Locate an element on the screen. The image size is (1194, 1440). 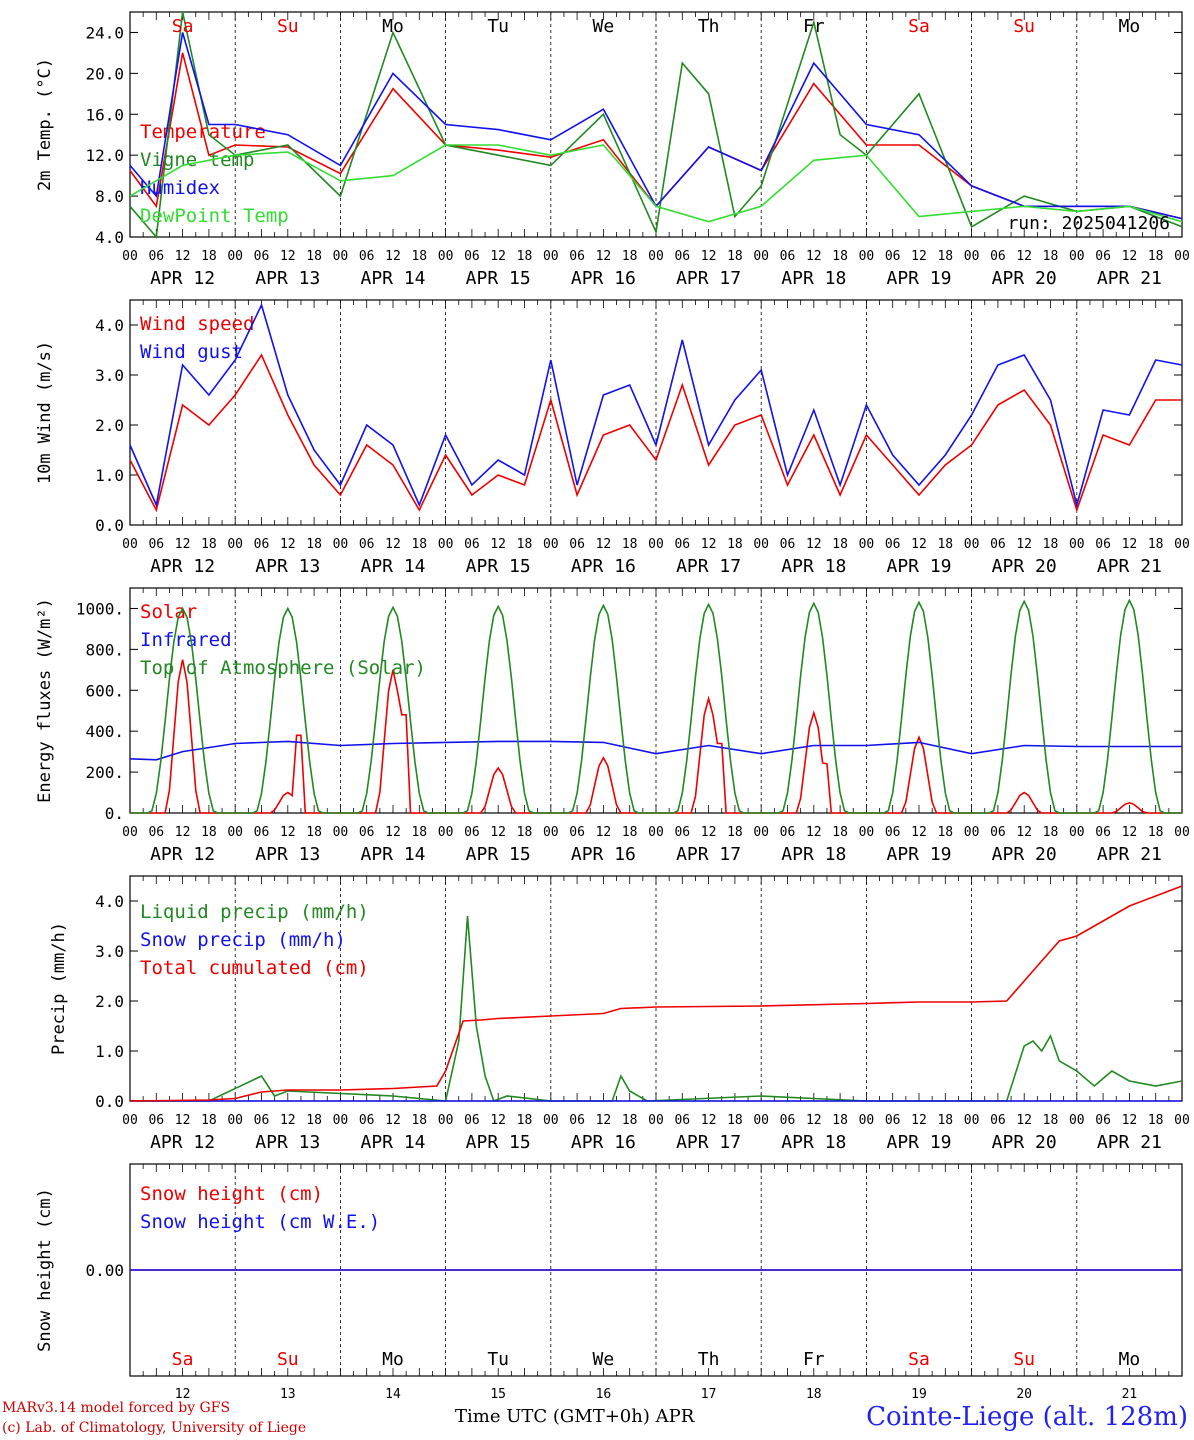
series-wind-speed is located at coordinates (655, 433).